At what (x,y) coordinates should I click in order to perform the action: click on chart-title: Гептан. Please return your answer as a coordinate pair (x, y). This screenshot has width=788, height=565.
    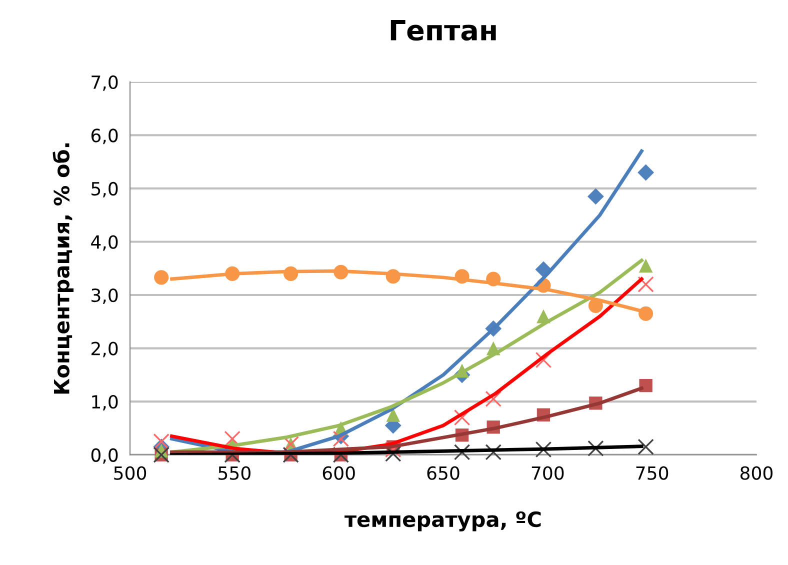
    Looking at the image, I should click on (443, 30).